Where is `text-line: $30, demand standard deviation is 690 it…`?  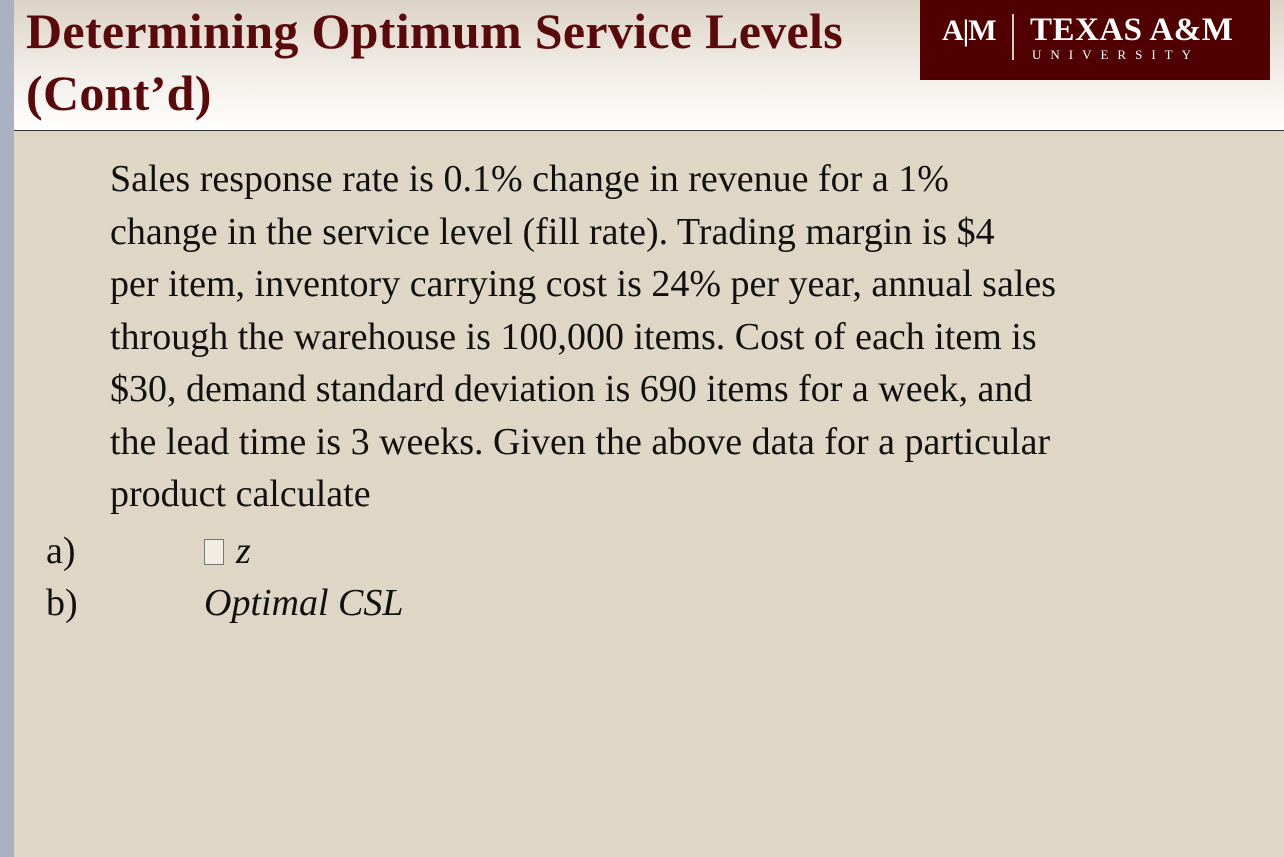
text-line: $30, demand standard deviation is 690 it… is located at coordinates (571, 389).